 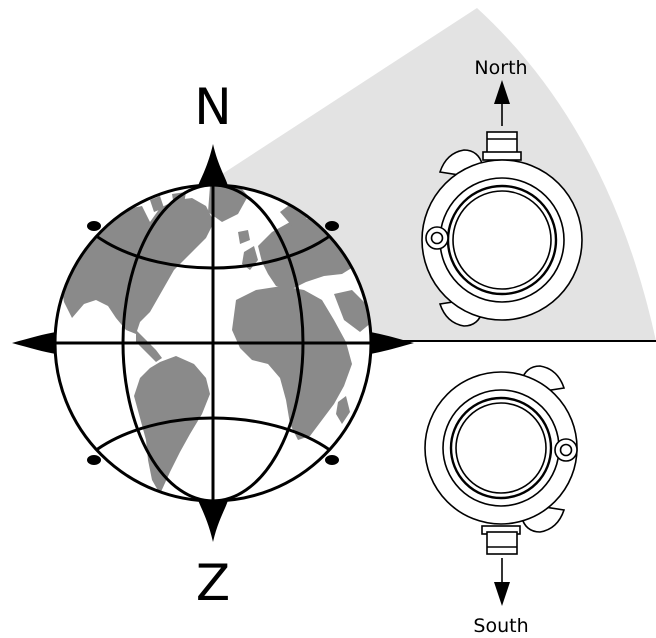 I want to click on meridian-inner, so click(x=213, y=343).